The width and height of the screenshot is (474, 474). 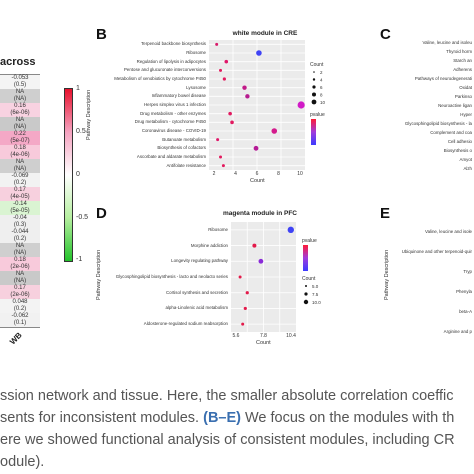 What do you see at coordinates (257, 181) in the screenshot?
I see `panel-b-xlabel: Count` at bounding box center [257, 181].